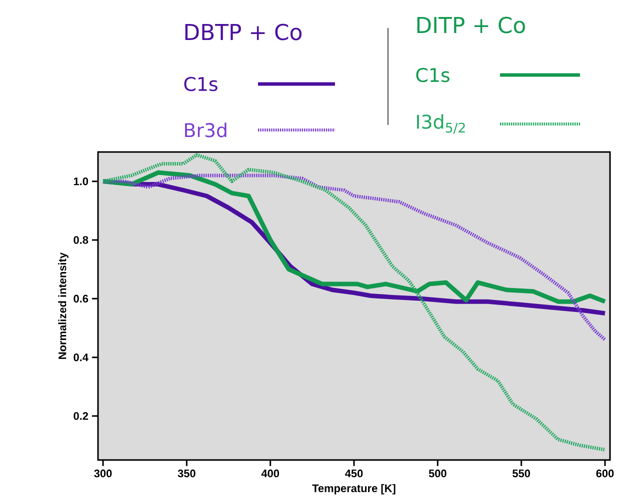 The image size is (644, 498). Describe the element at coordinates (471, 25) in the screenshot. I see `text: DITP + Co` at that location.